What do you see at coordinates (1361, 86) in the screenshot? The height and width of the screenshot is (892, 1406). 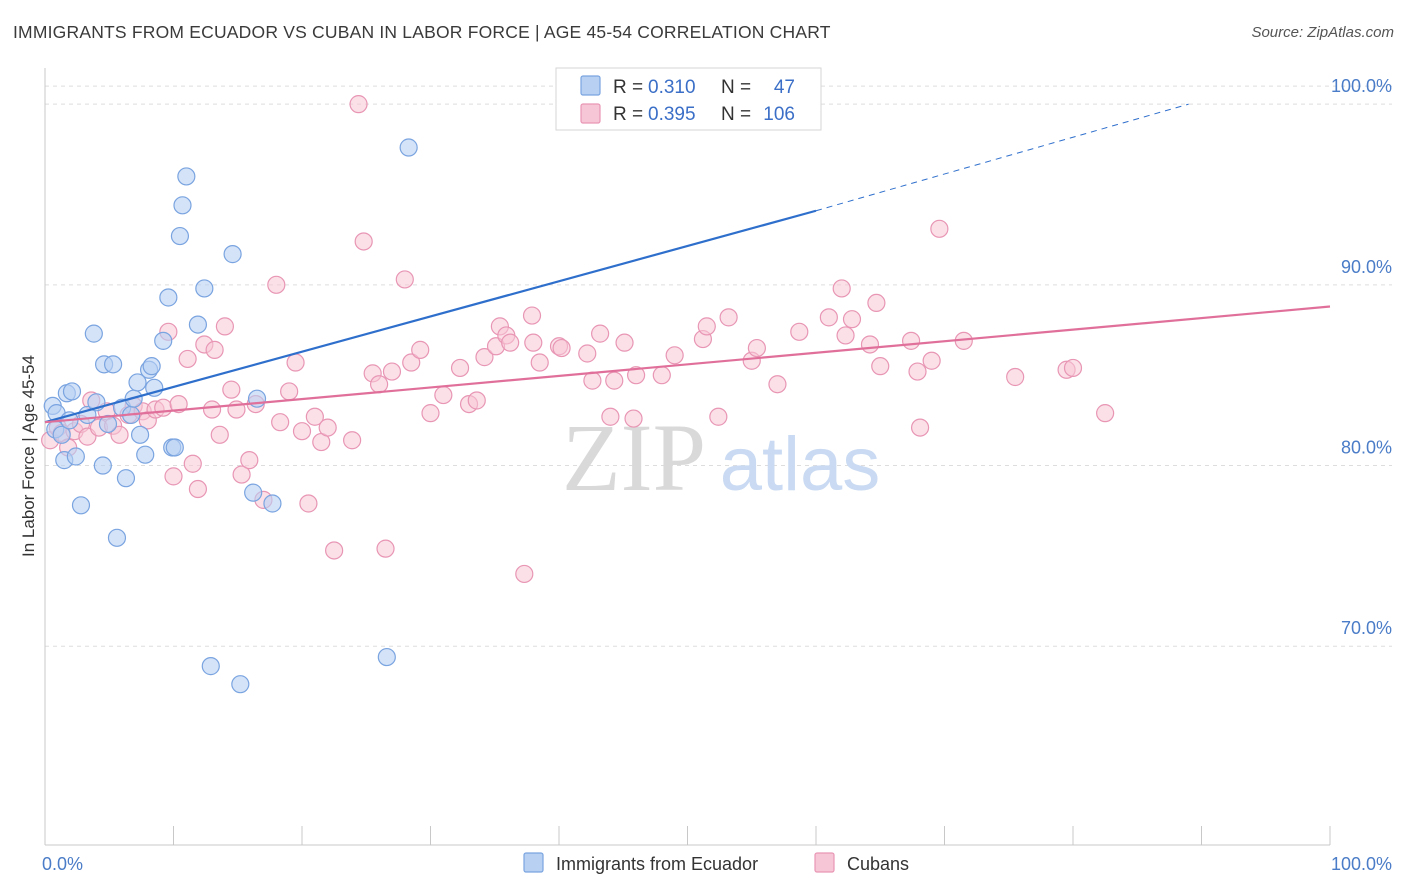 I see `y-tick-label-3: 100.0%` at bounding box center [1361, 86].